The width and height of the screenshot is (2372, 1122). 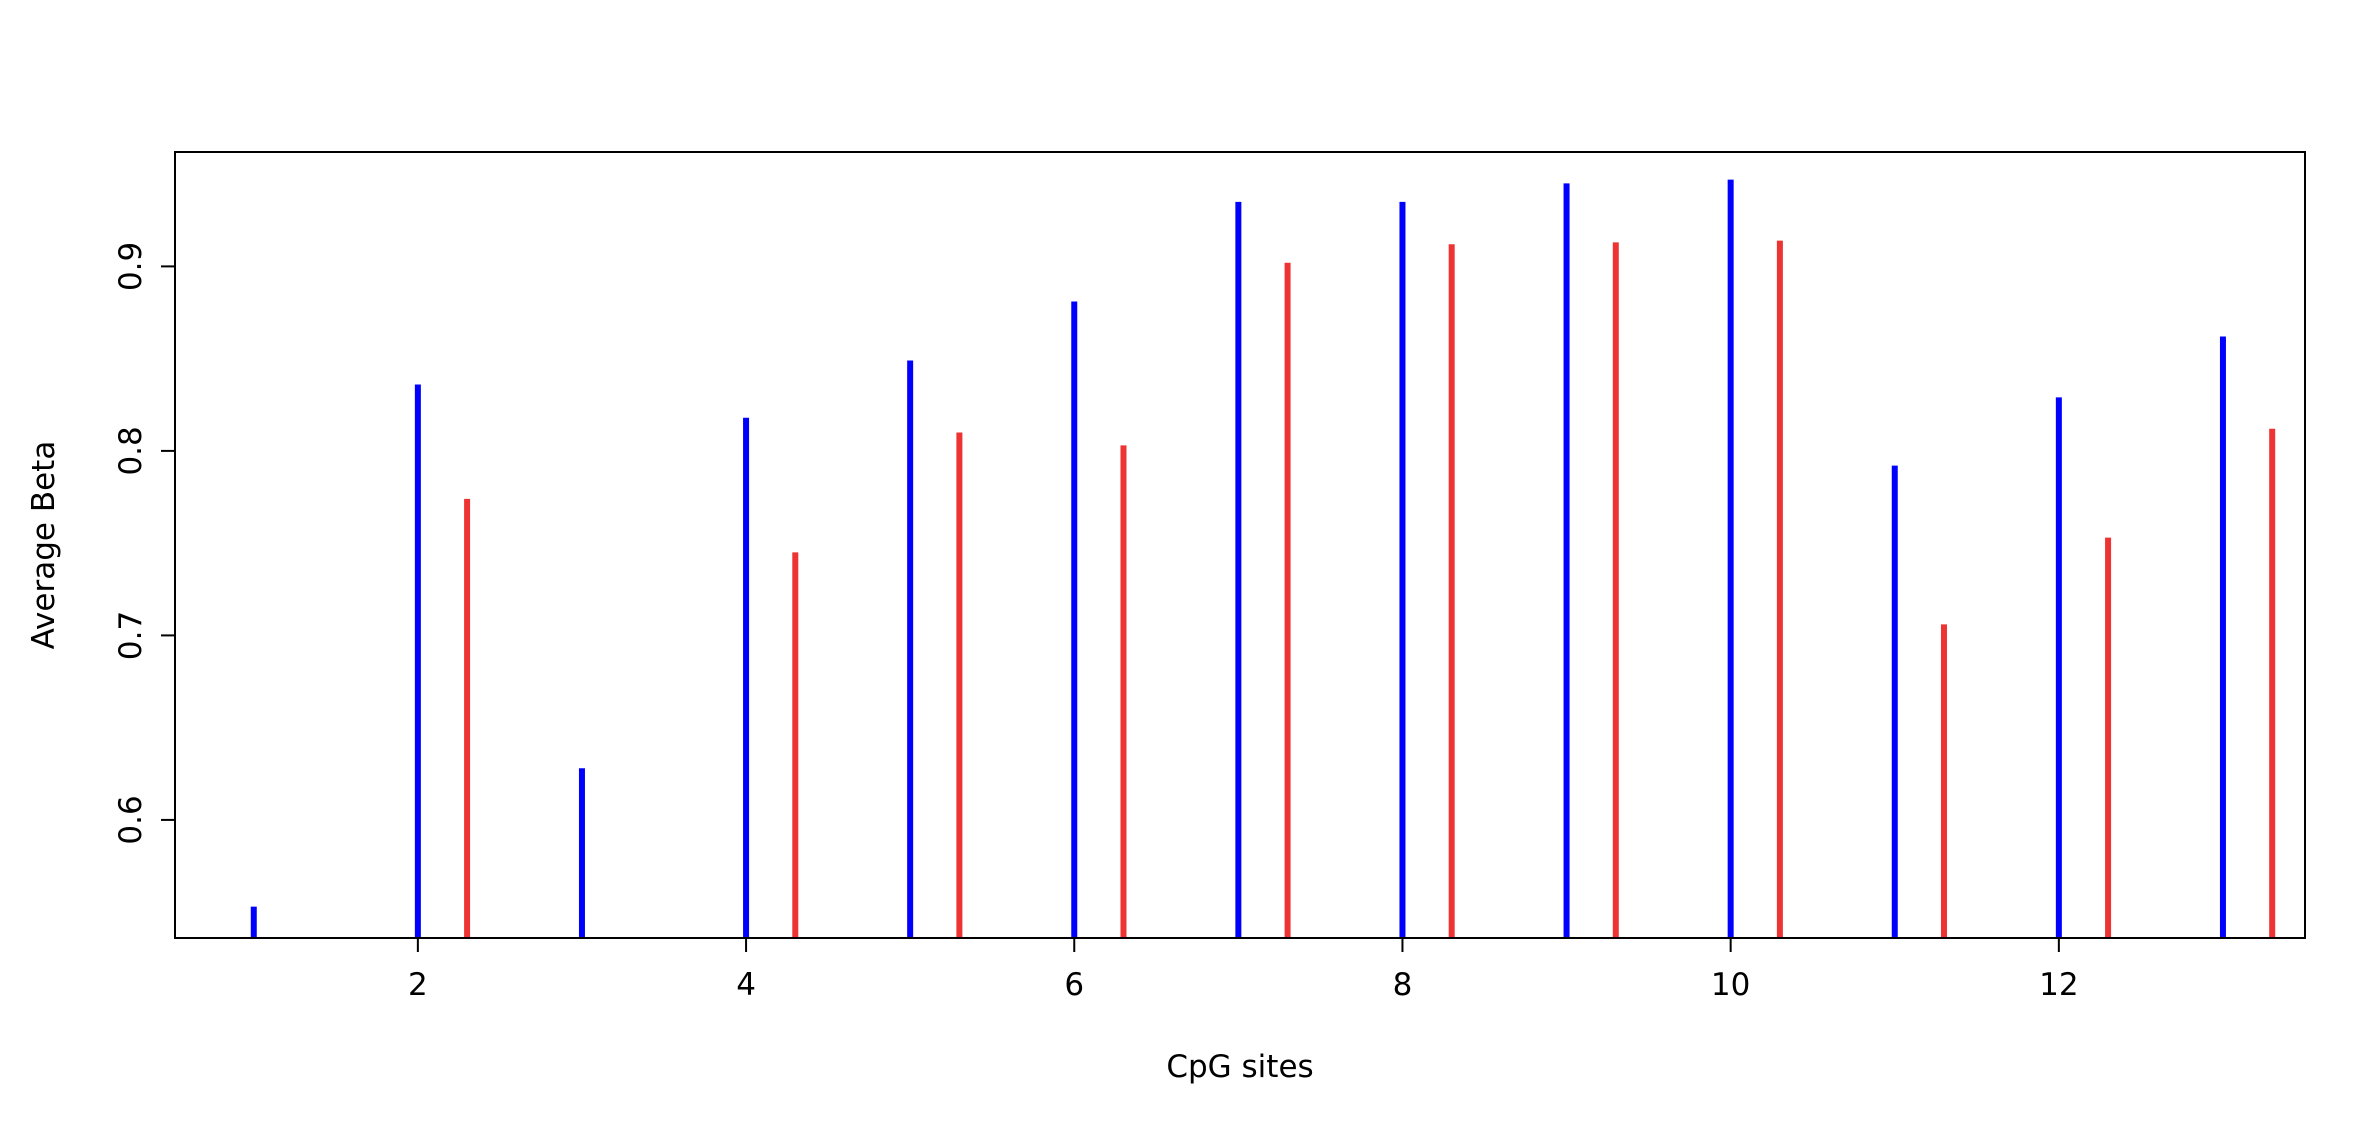 I want to click on x-tick-label: 12, so click(x=2058, y=985).